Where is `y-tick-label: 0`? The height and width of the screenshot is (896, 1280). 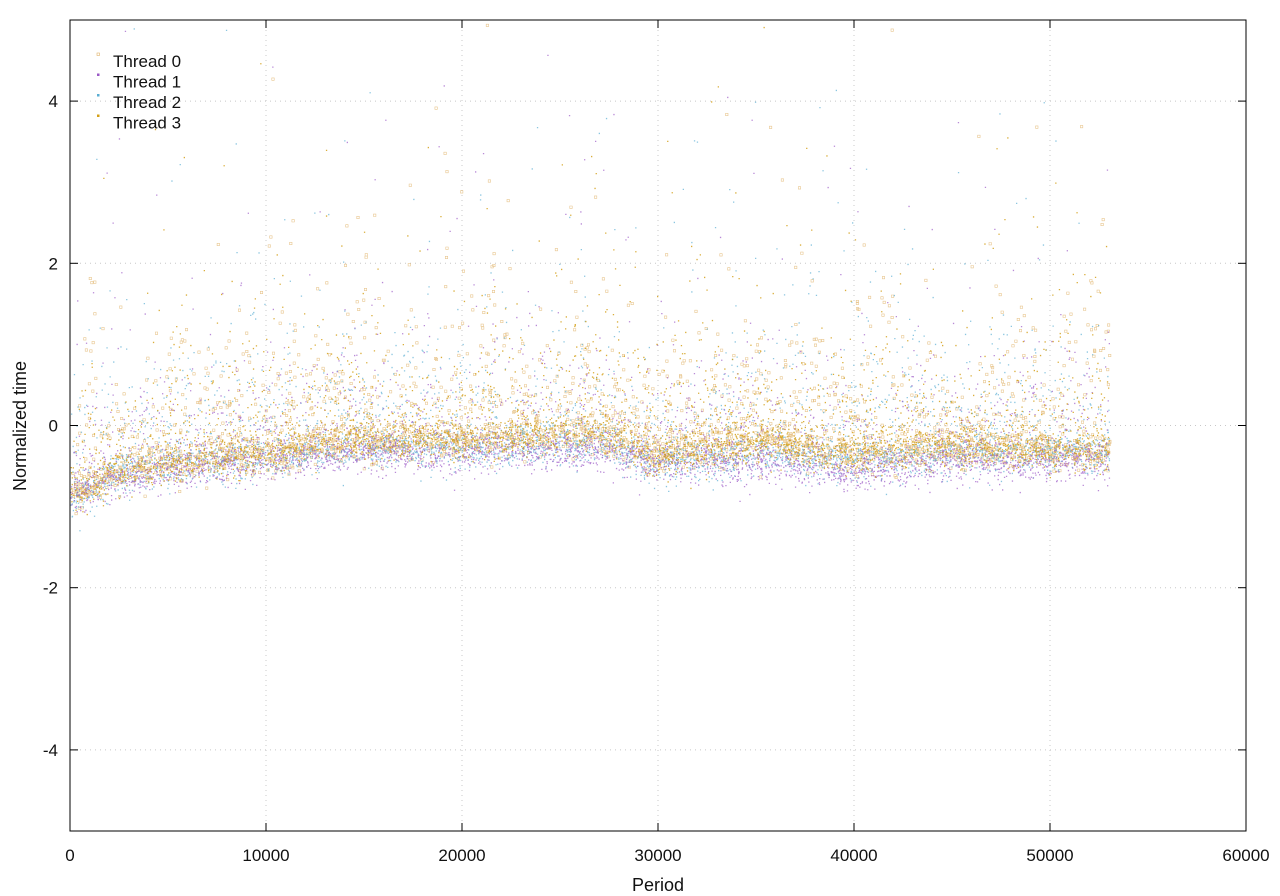 y-tick-label: 0 is located at coordinates (53, 426).